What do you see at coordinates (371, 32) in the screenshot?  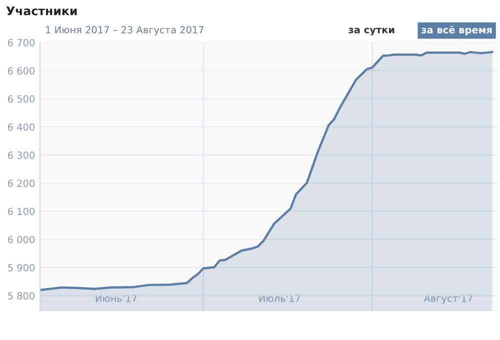 I see `text: за сутки` at bounding box center [371, 32].